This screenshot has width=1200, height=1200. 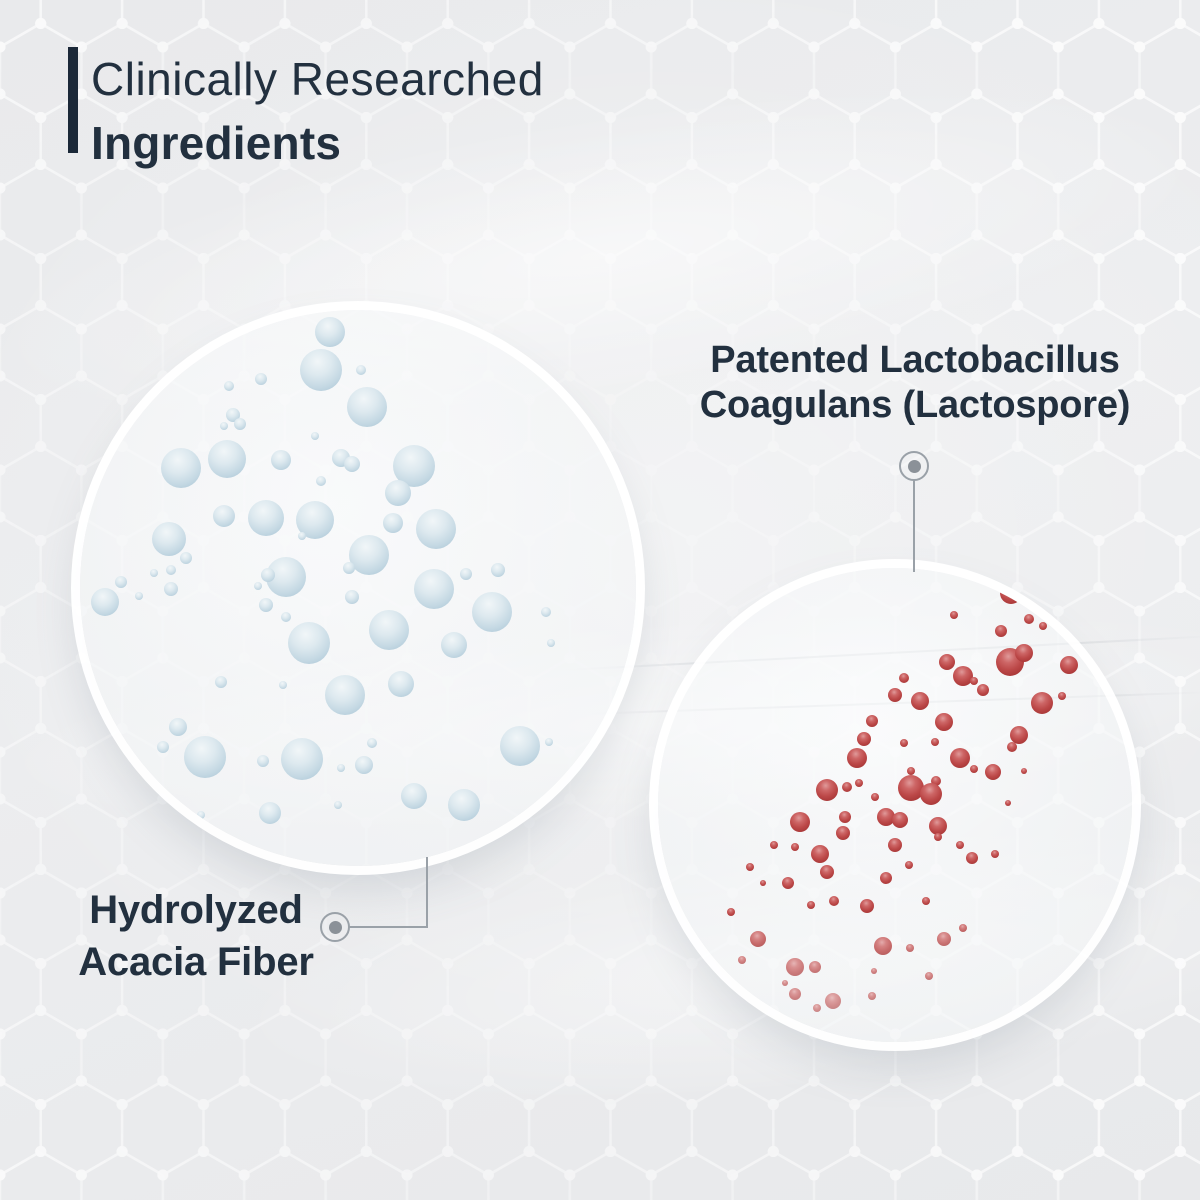 What do you see at coordinates (196, 910) in the screenshot?
I see `left-ingredient-label-line-1: Hydrolyzed` at bounding box center [196, 910].